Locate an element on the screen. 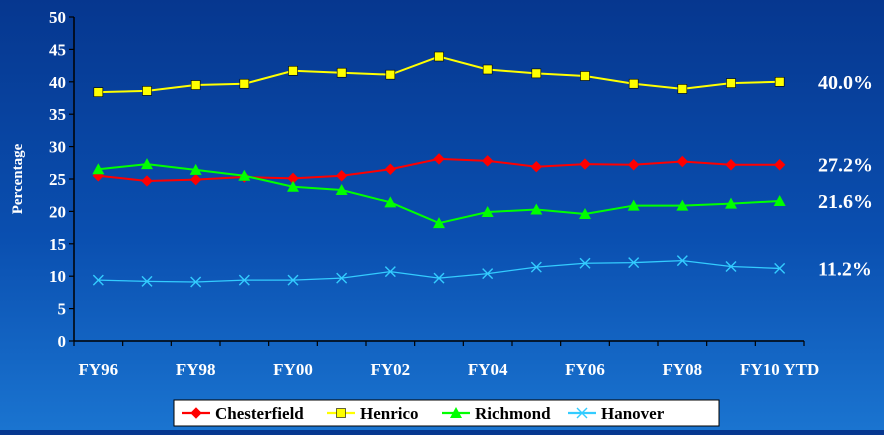 The height and width of the screenshot is (435, 884). legend-marker-chesterfield is located at coordinates (196, 413).